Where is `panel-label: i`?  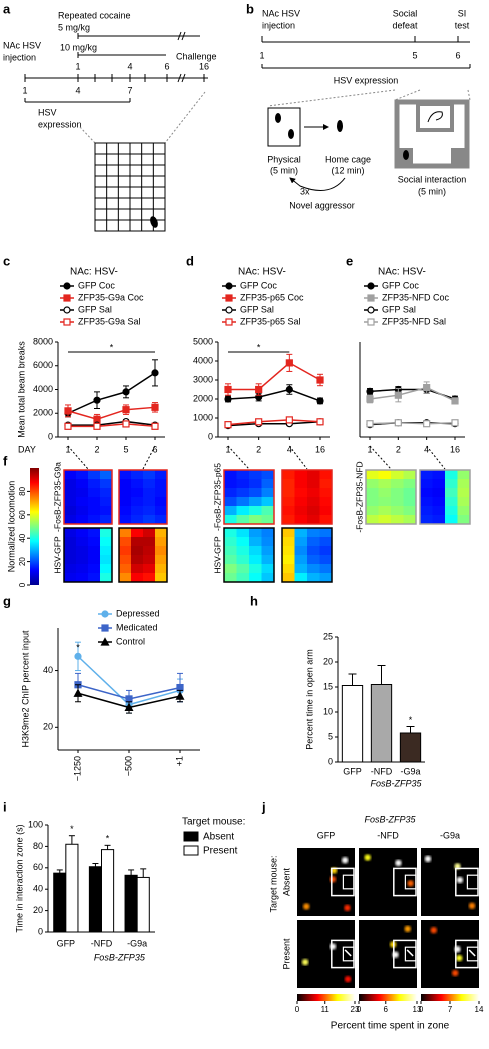
panel-label: i is located at coordinates (5, 806).